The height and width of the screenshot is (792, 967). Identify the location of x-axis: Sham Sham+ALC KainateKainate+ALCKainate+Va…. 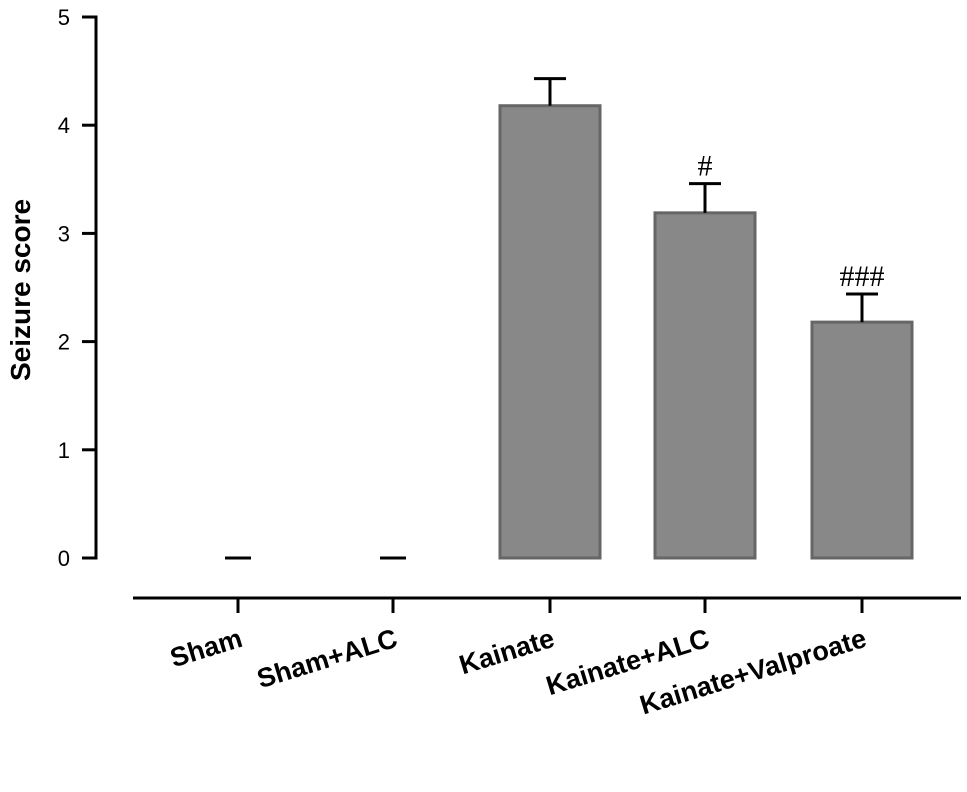
(547, 658).